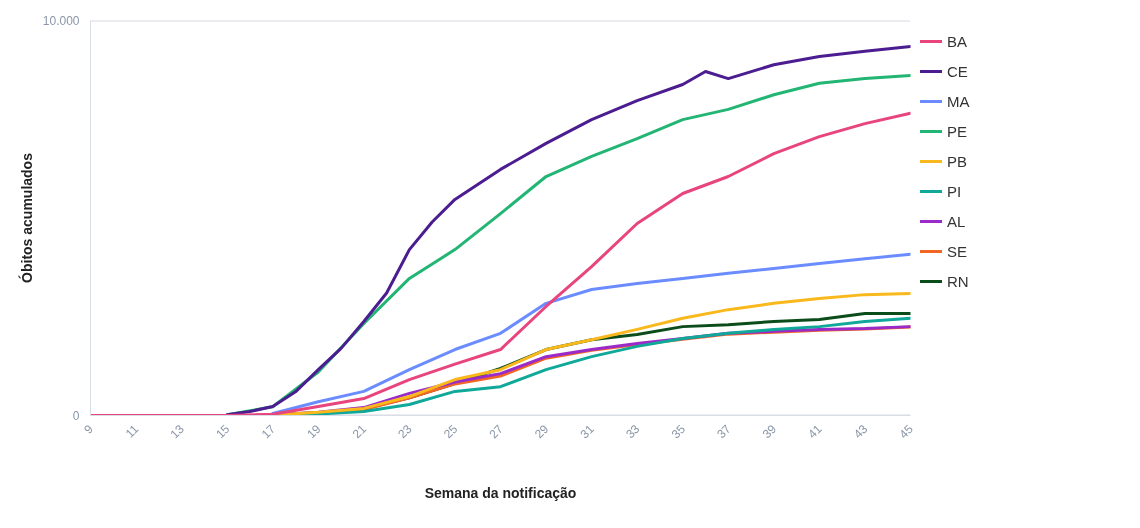  I want to click on x-tick-label: 27, so click(496, 431).